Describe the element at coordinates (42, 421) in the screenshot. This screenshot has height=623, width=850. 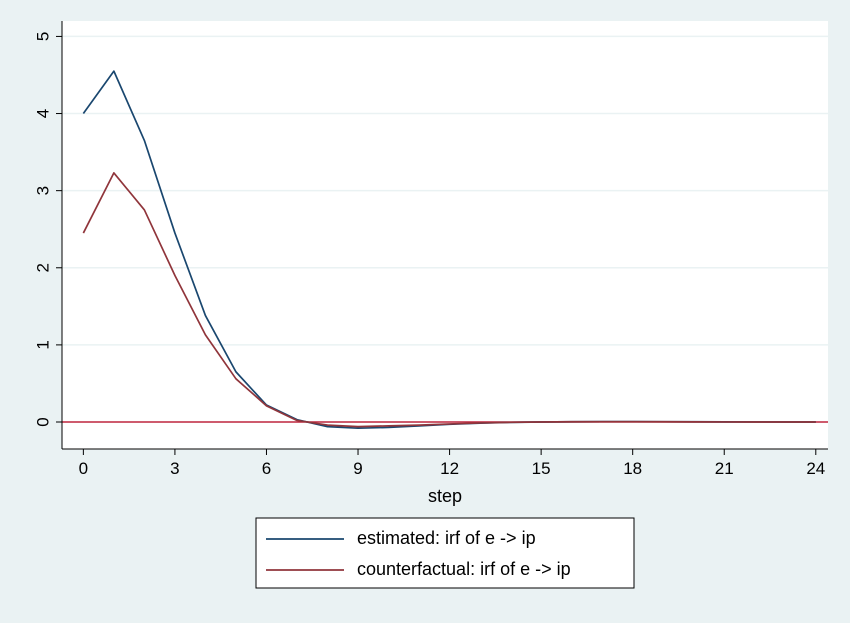
I see `y-tick-label: 0` at that location.